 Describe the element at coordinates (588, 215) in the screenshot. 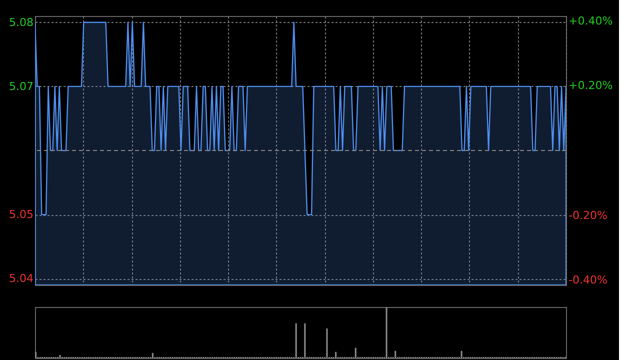

I see `y2-tick-label: -0.20%` at that location.